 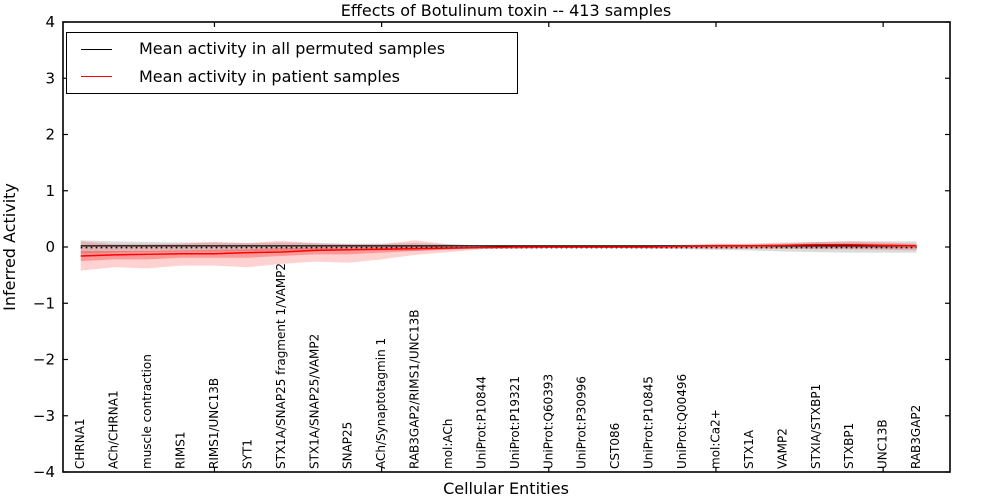 I want to click on y-tick-label: 1, so click(x=50, y=191).